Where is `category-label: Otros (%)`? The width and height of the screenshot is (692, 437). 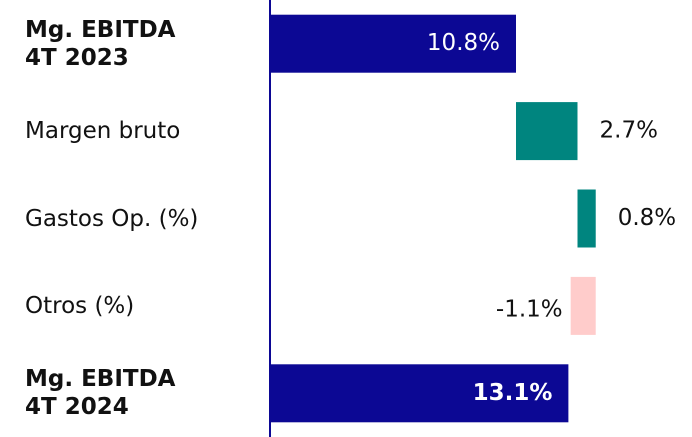
category-label: Otros (%) is located at coordinates (80, 305).